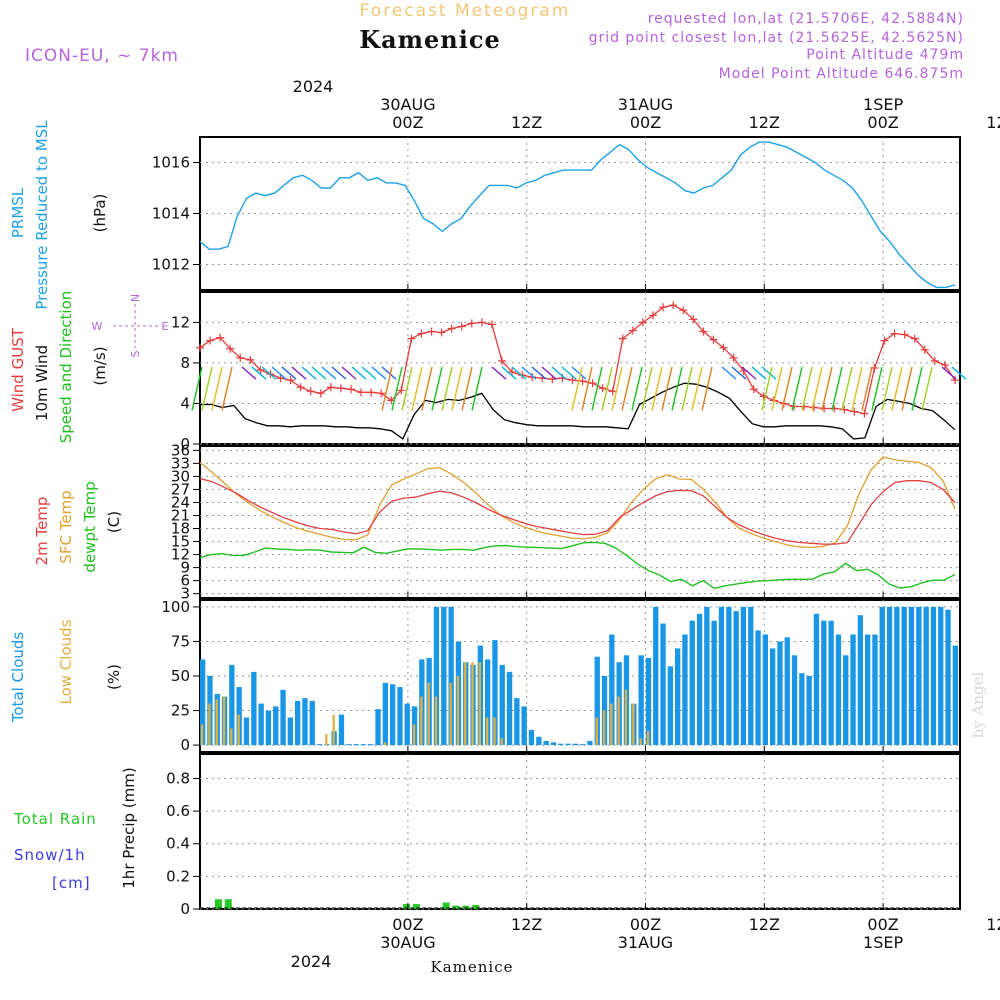 The image size is (1000, 1000). I want to click on wind-unit-label: (m/s), so click(100, 365).